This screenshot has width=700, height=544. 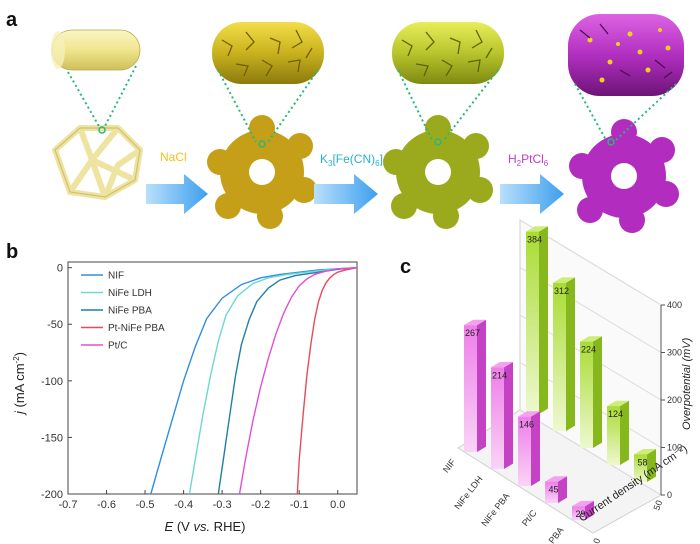 What do you see at coordinates (337, 505) in the screenshot?
I see `x-tick-label: 0.0` at bounding box center [337, 505].